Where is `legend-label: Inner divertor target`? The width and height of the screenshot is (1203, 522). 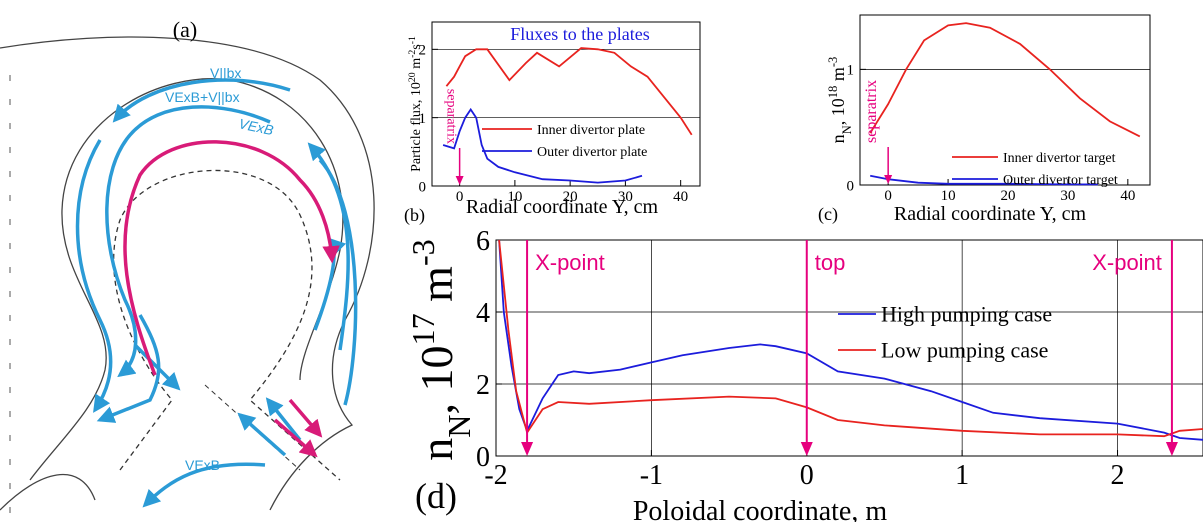 legend-label: Inner divertor target is located at coordinates (1059, 158).